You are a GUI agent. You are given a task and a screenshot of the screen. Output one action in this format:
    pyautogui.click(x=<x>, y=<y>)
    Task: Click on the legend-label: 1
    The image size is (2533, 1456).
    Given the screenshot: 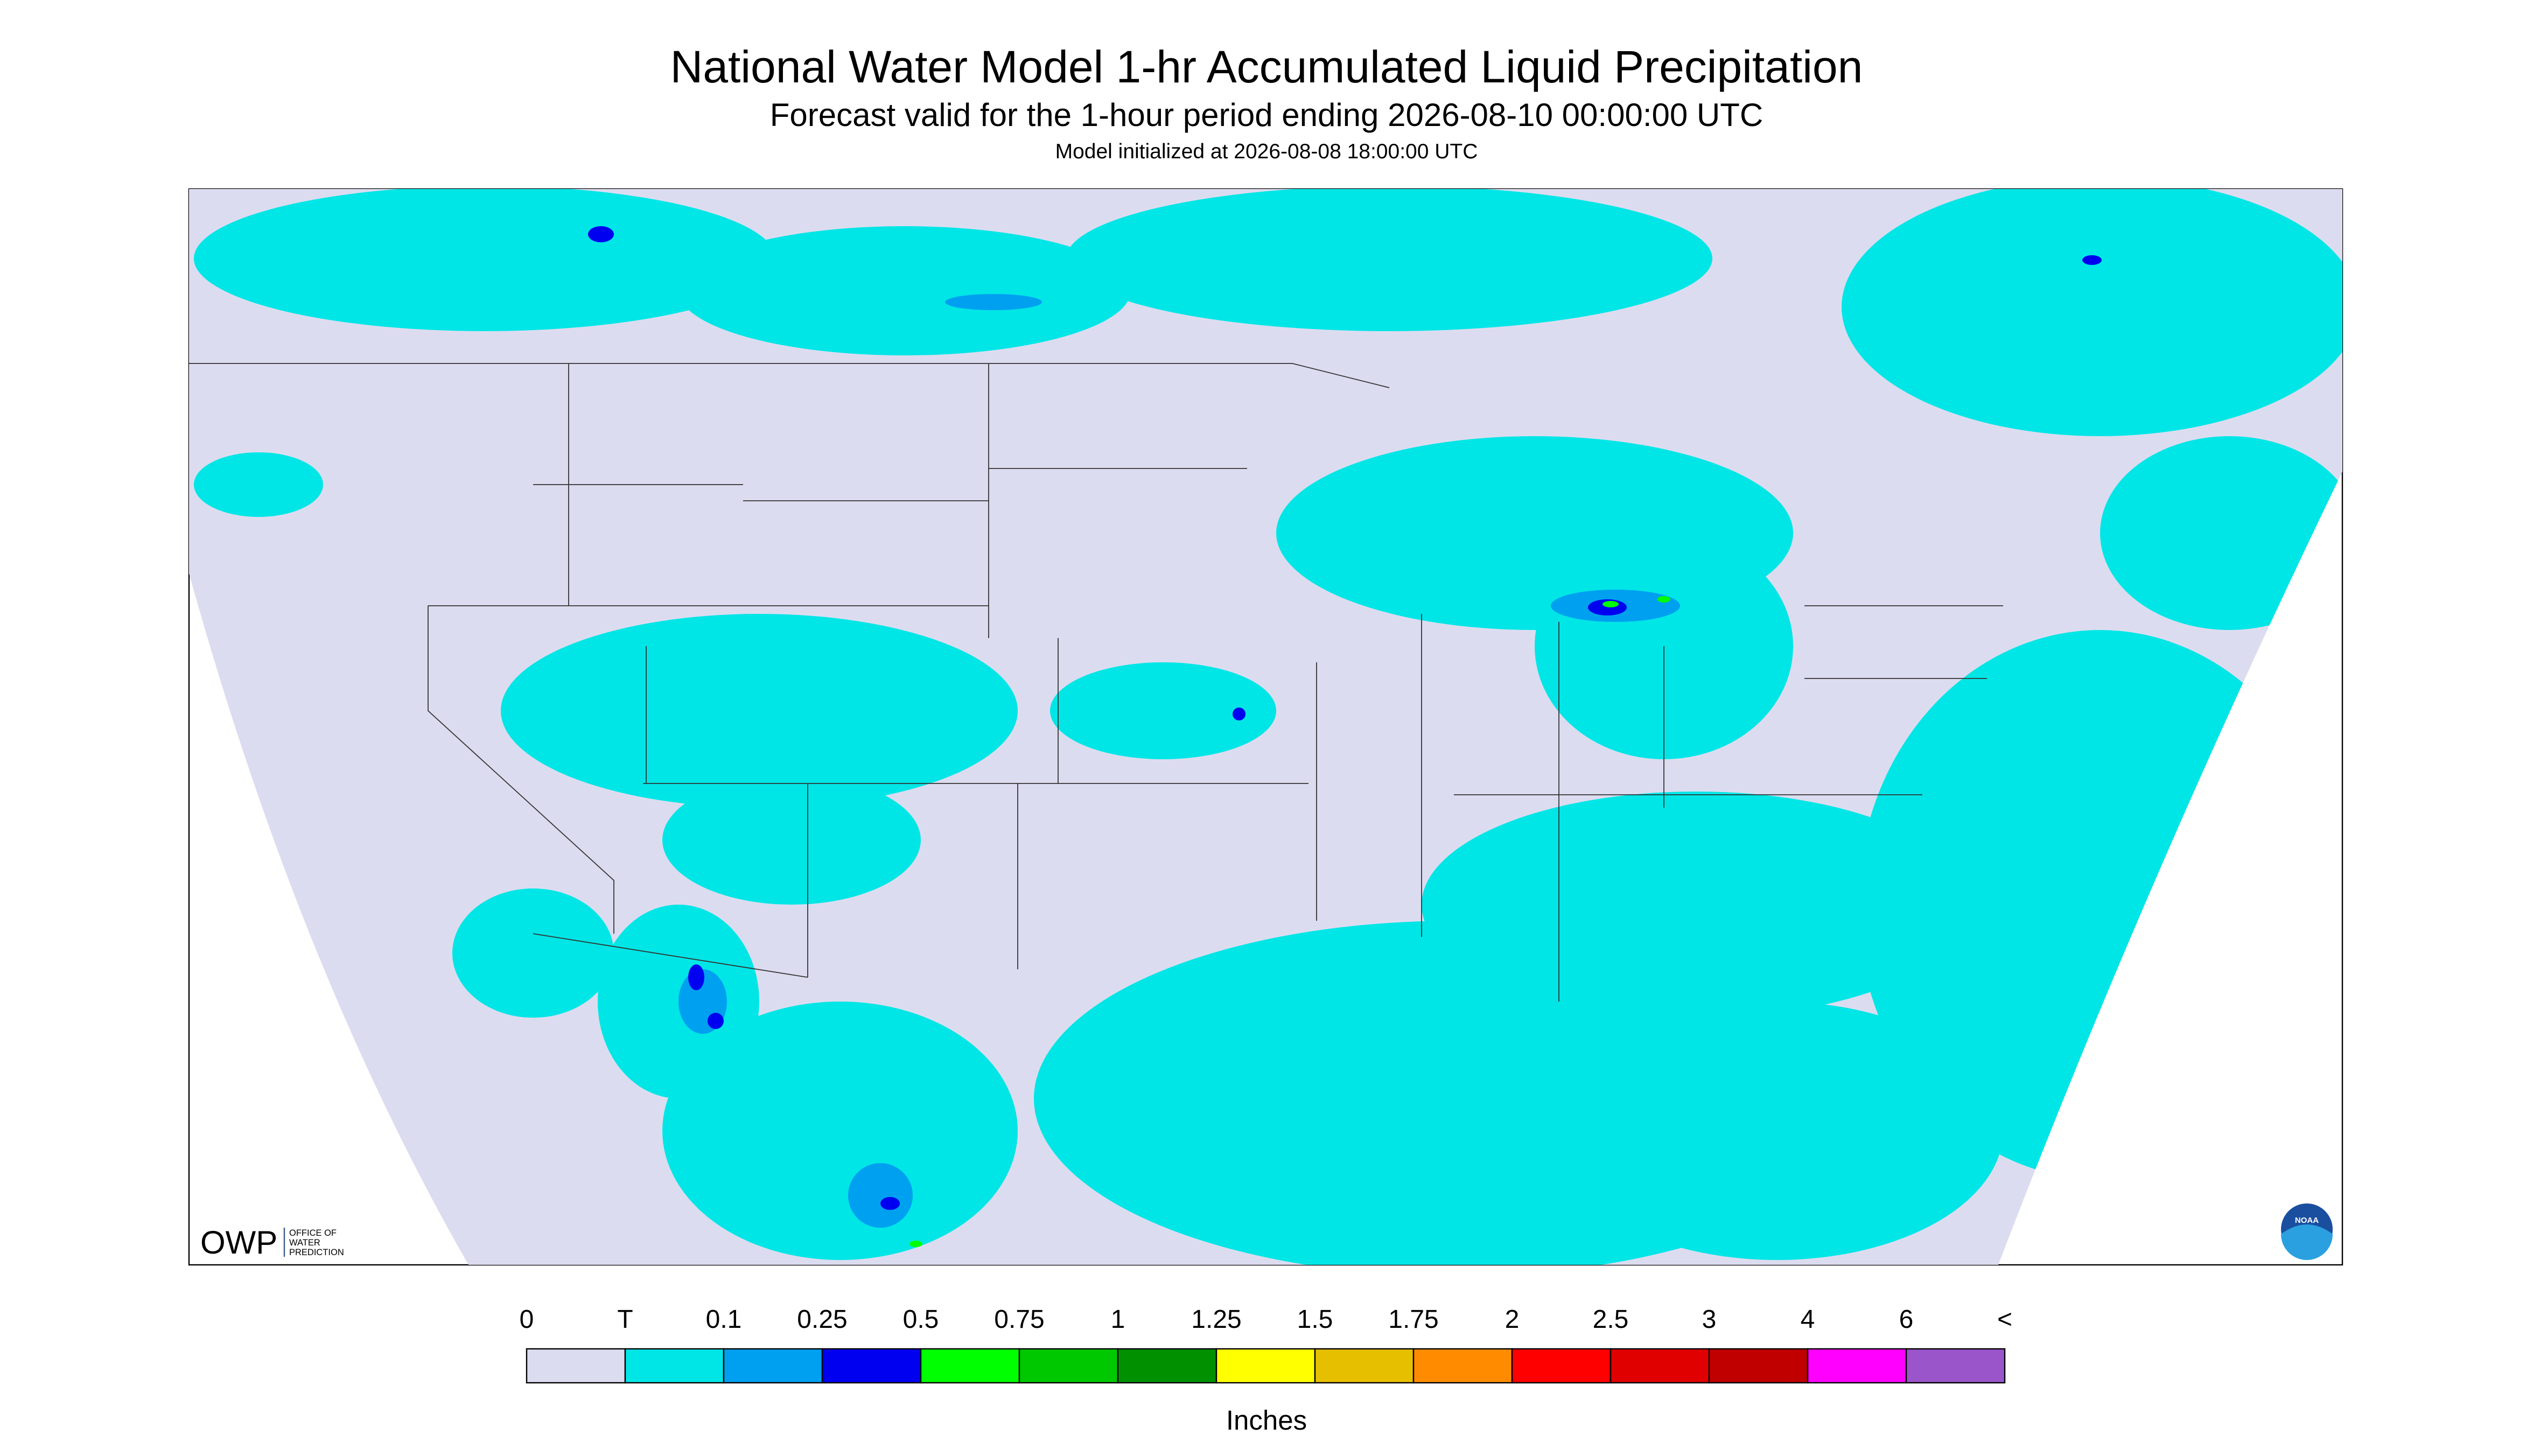 What is the action you would take?
    pyautogui.click(x=1118, y=1319)
    